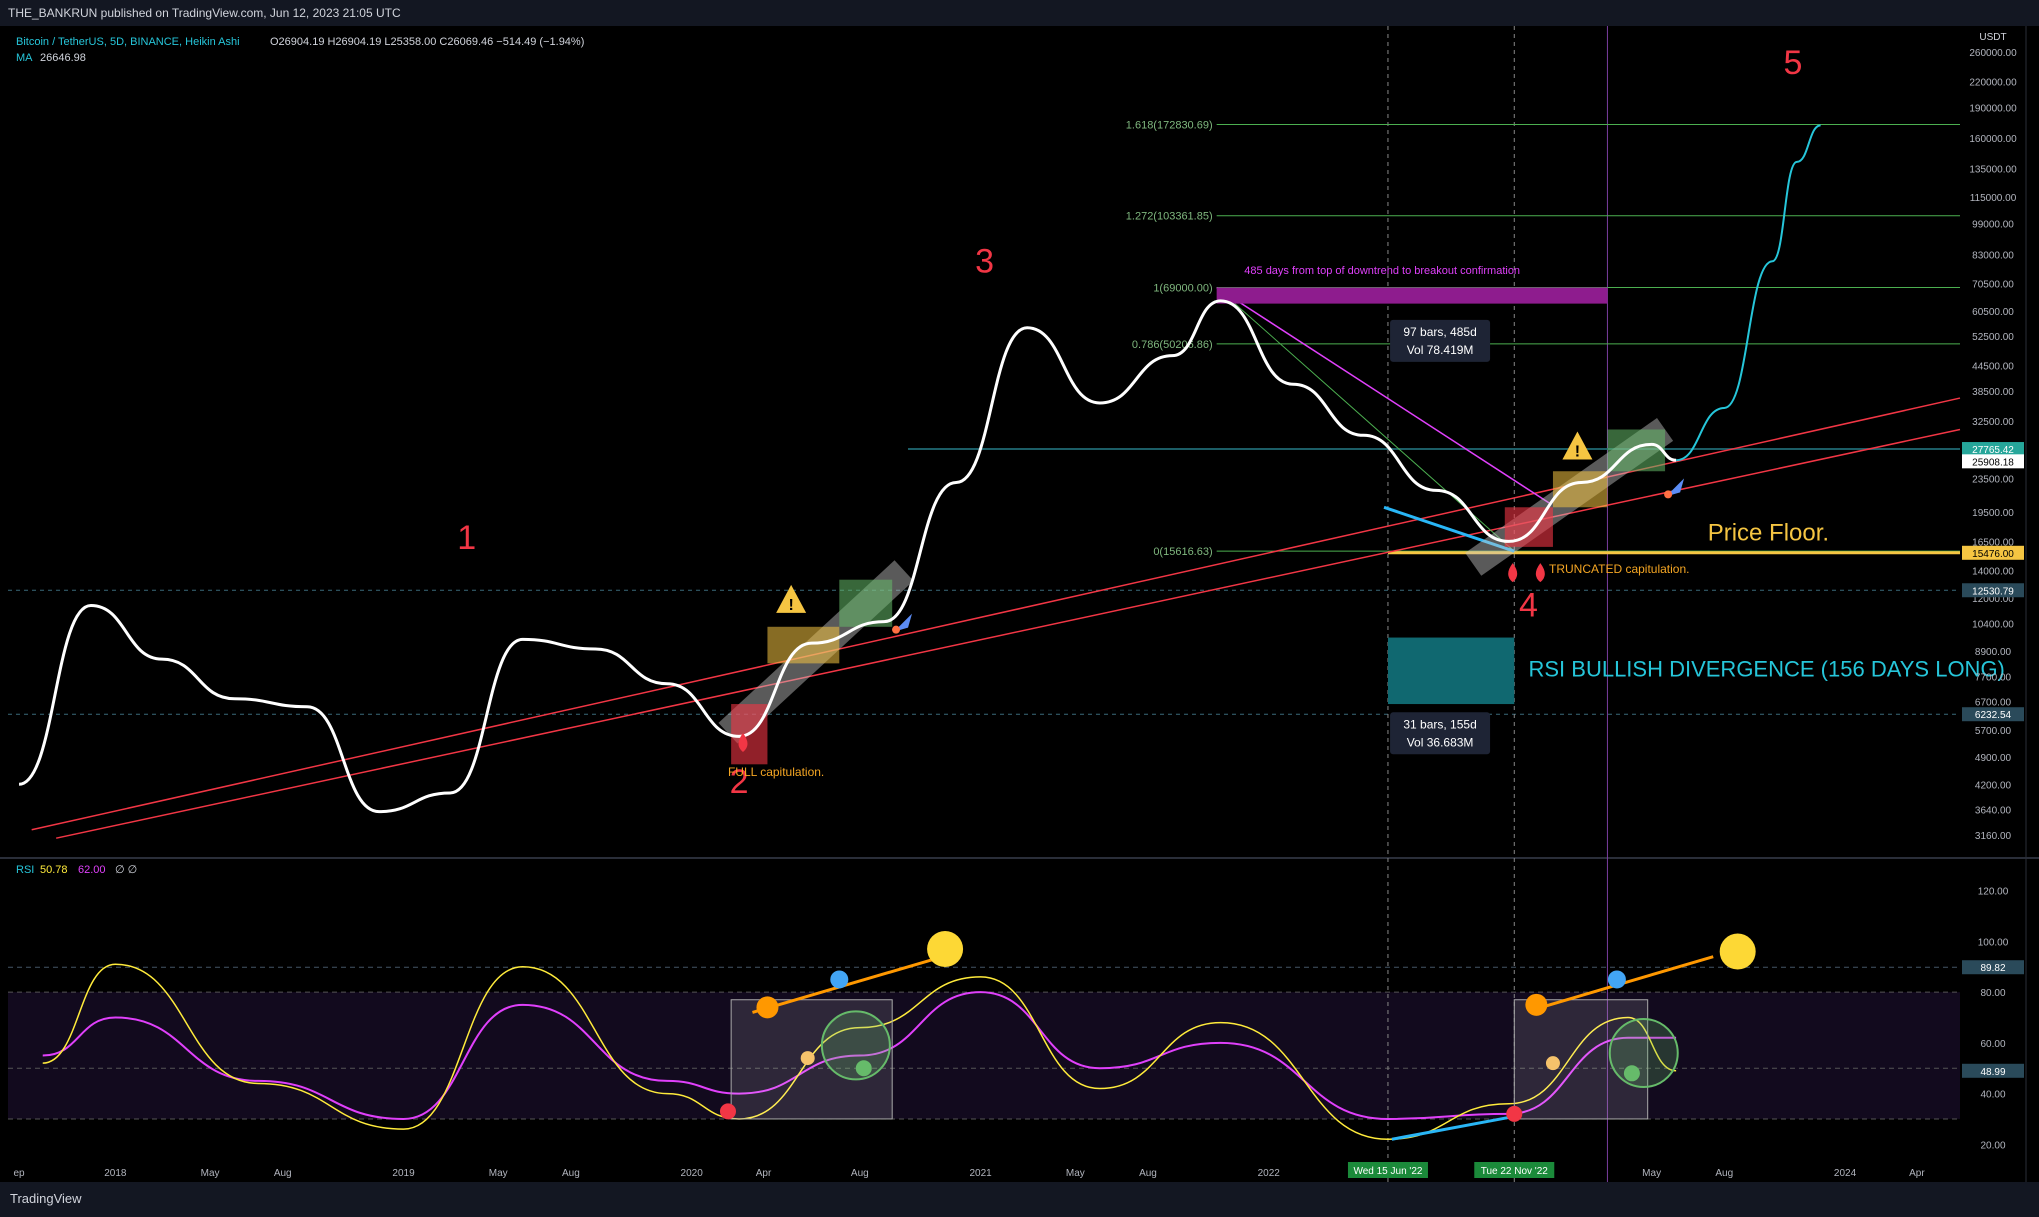 This screenshot has height=1217, width=2039. I want to click on warning-icon-mark: !, so click(1577, 452).